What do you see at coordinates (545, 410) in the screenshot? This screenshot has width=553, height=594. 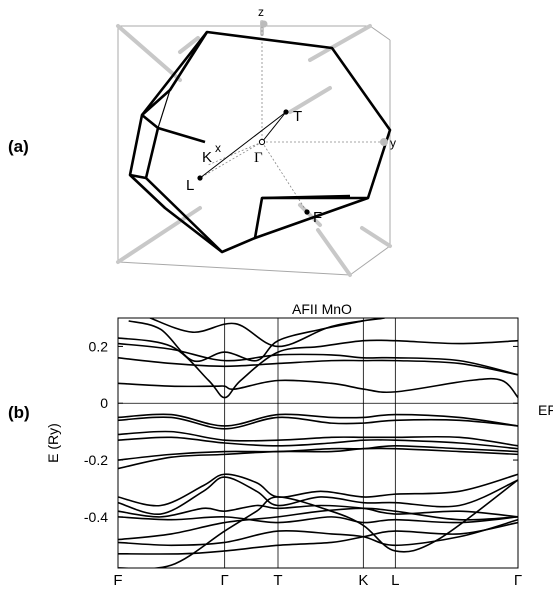 I see `fermi-label: EF` at bounding box center [545, 410].